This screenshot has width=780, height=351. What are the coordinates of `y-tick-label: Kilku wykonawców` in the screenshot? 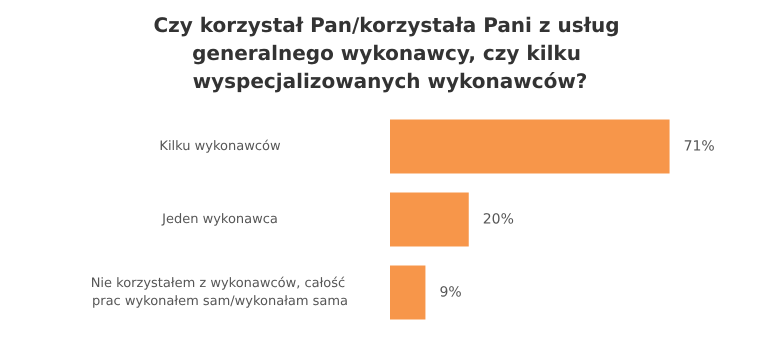 It's located at (220, 146).